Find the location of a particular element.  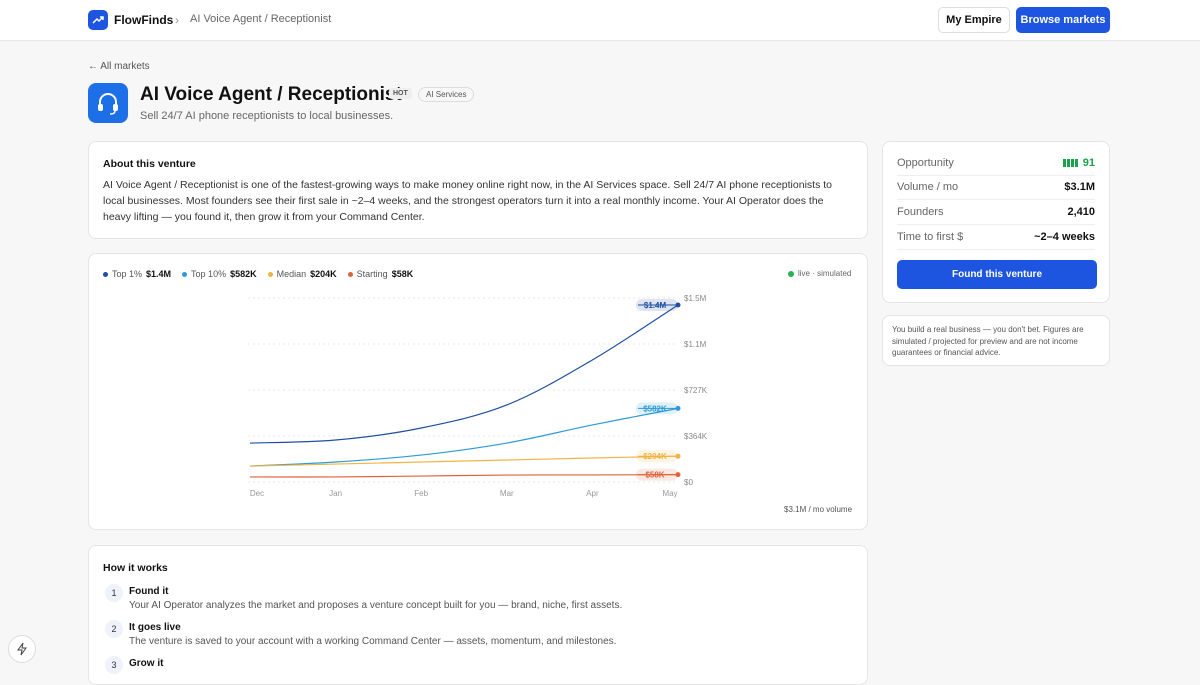

stat-label: Volume / mo is located at coordinates (928, 187).